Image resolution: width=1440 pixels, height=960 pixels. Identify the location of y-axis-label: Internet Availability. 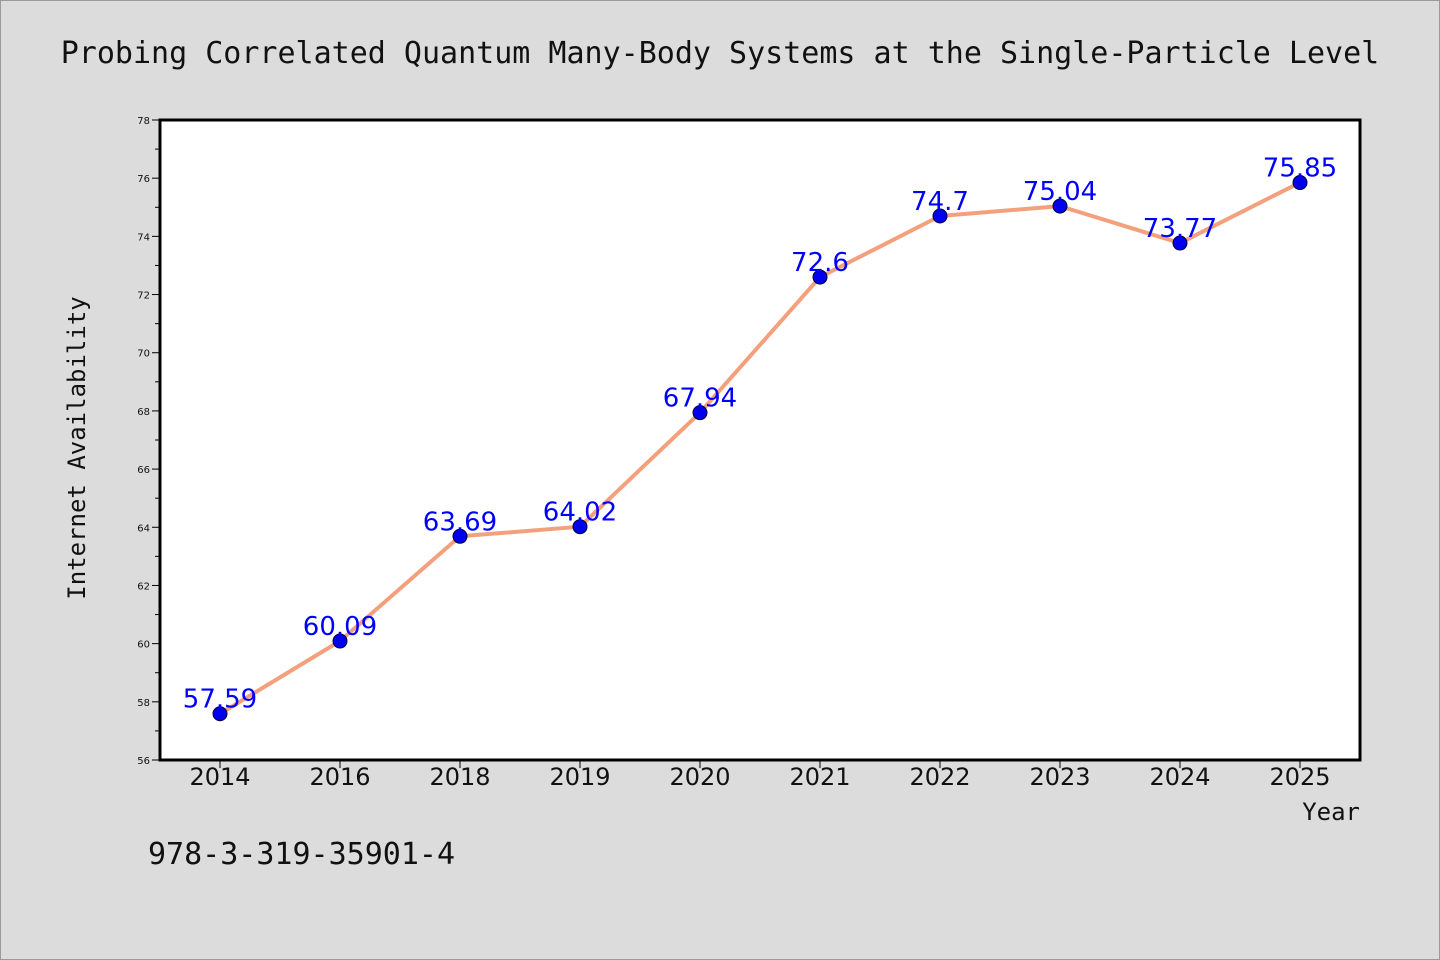
(77, 447).